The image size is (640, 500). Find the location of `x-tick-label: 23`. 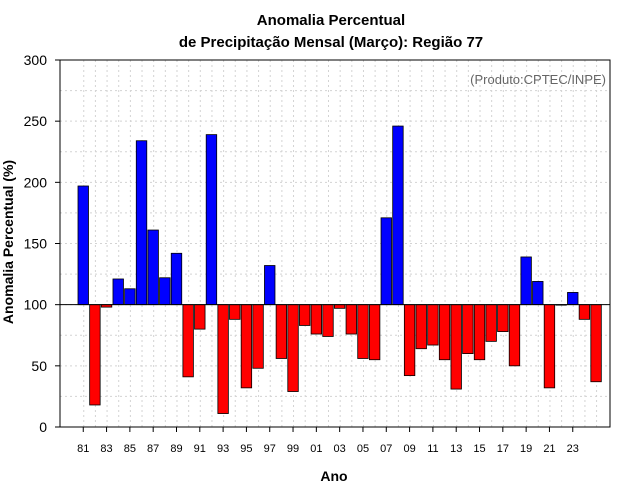

x-tick-label: 23 is located at coordinates (573, 449).